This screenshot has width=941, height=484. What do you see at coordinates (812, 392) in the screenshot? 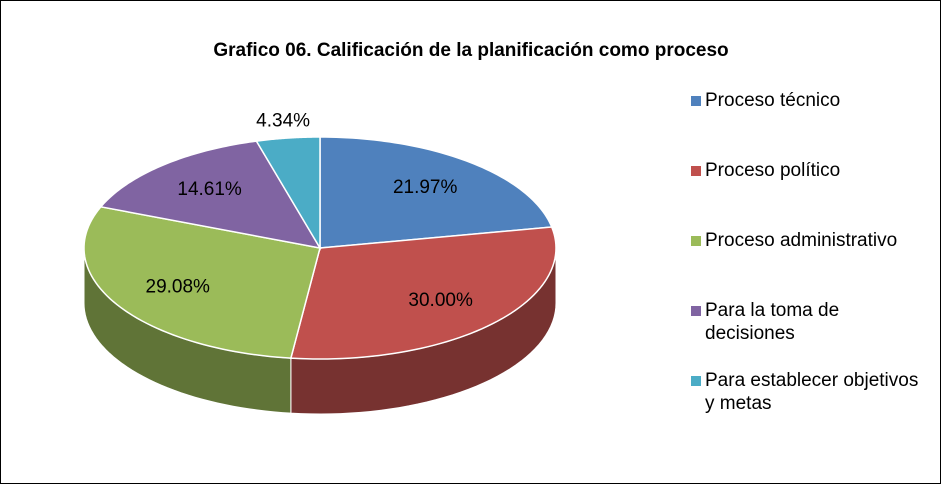
I see `legend-label: Para establecer objetivos y metas` at bounding box center [812, 392].